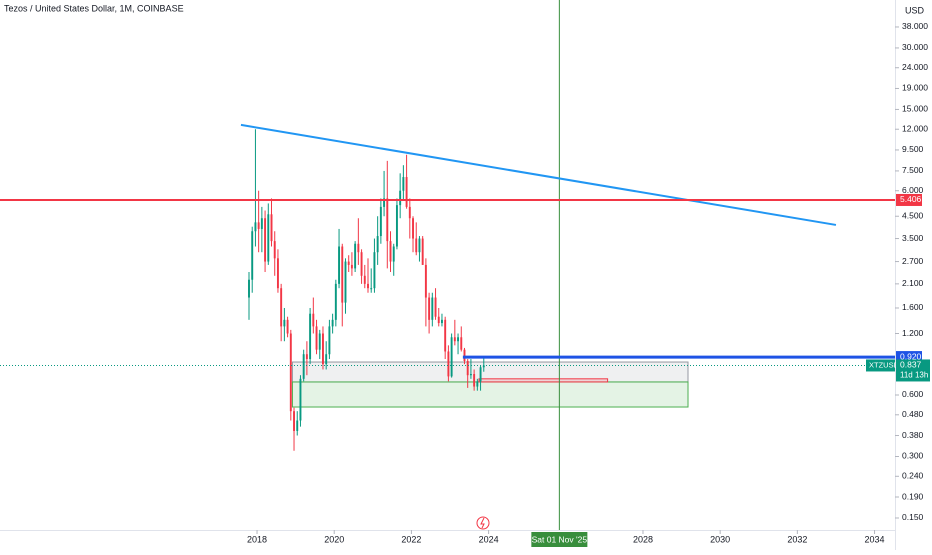  I want to click on y-tick-label: 0.240, so click(913, 476).